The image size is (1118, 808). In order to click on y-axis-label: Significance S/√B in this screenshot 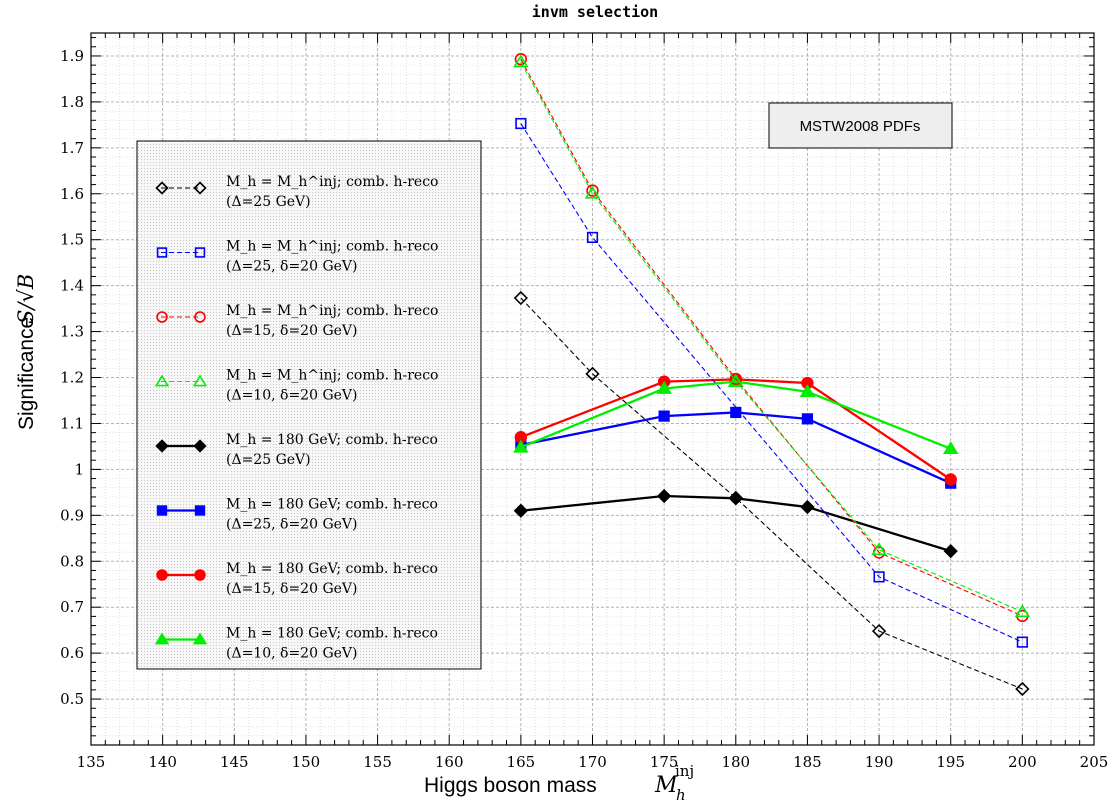, I will do `click(26, 352)`.